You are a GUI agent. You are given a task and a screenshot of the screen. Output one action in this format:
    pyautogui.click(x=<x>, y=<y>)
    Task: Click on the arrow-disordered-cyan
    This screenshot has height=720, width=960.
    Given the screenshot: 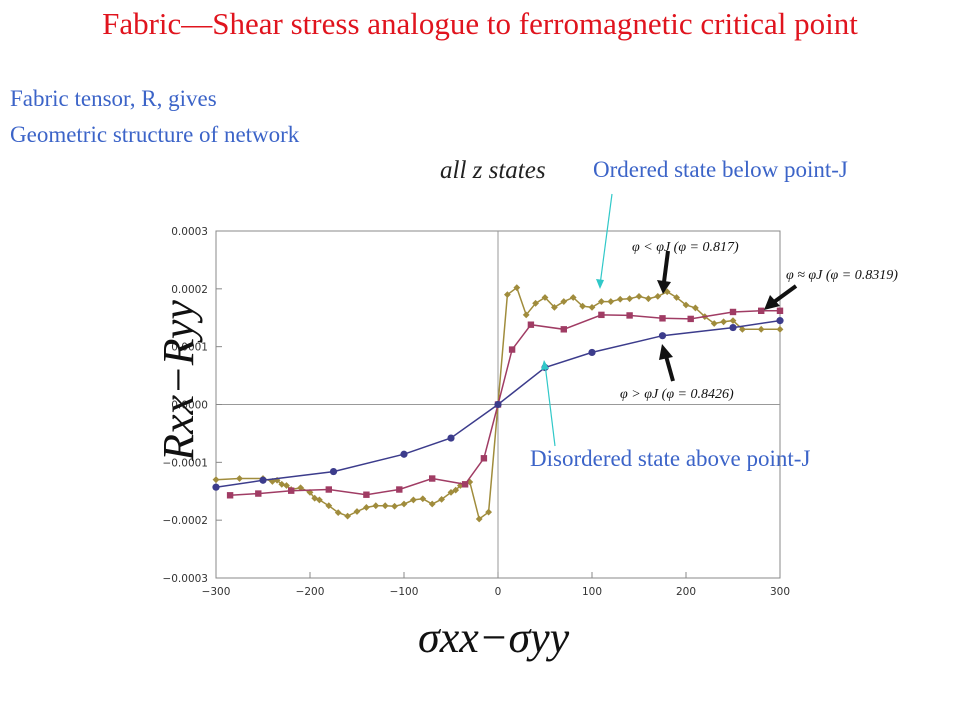 What is the action you would take?
    pyautogui.click(x=550, y=405)
    